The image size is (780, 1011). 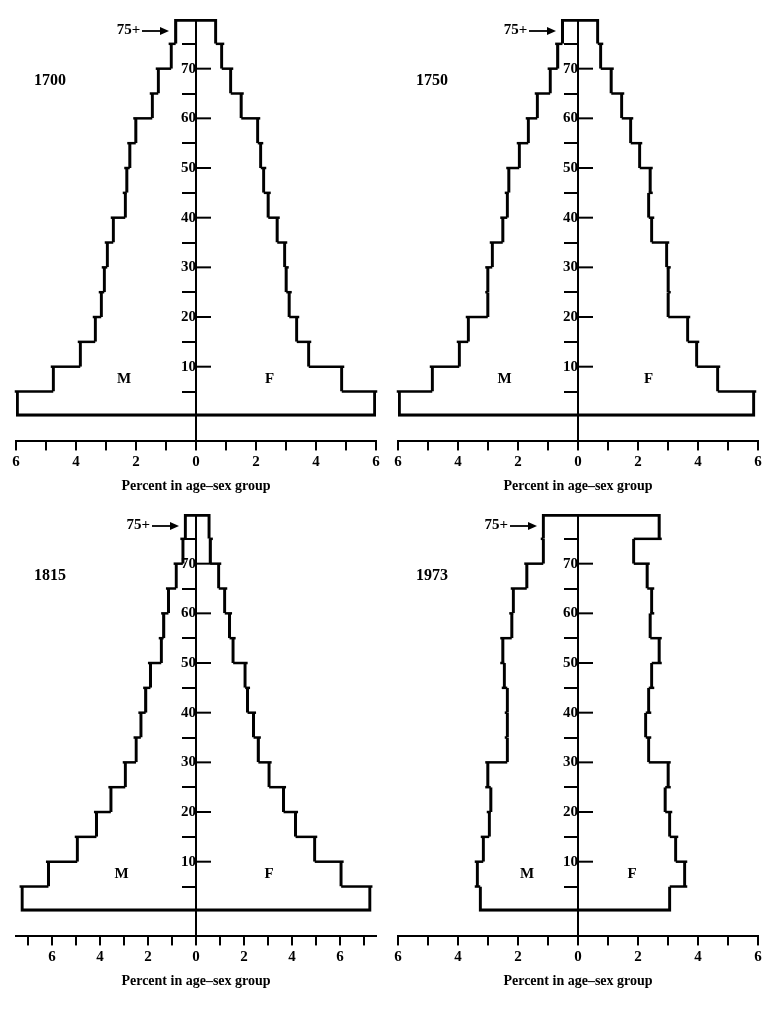 I want to click on text: 1973, so click(x=432, y=575).